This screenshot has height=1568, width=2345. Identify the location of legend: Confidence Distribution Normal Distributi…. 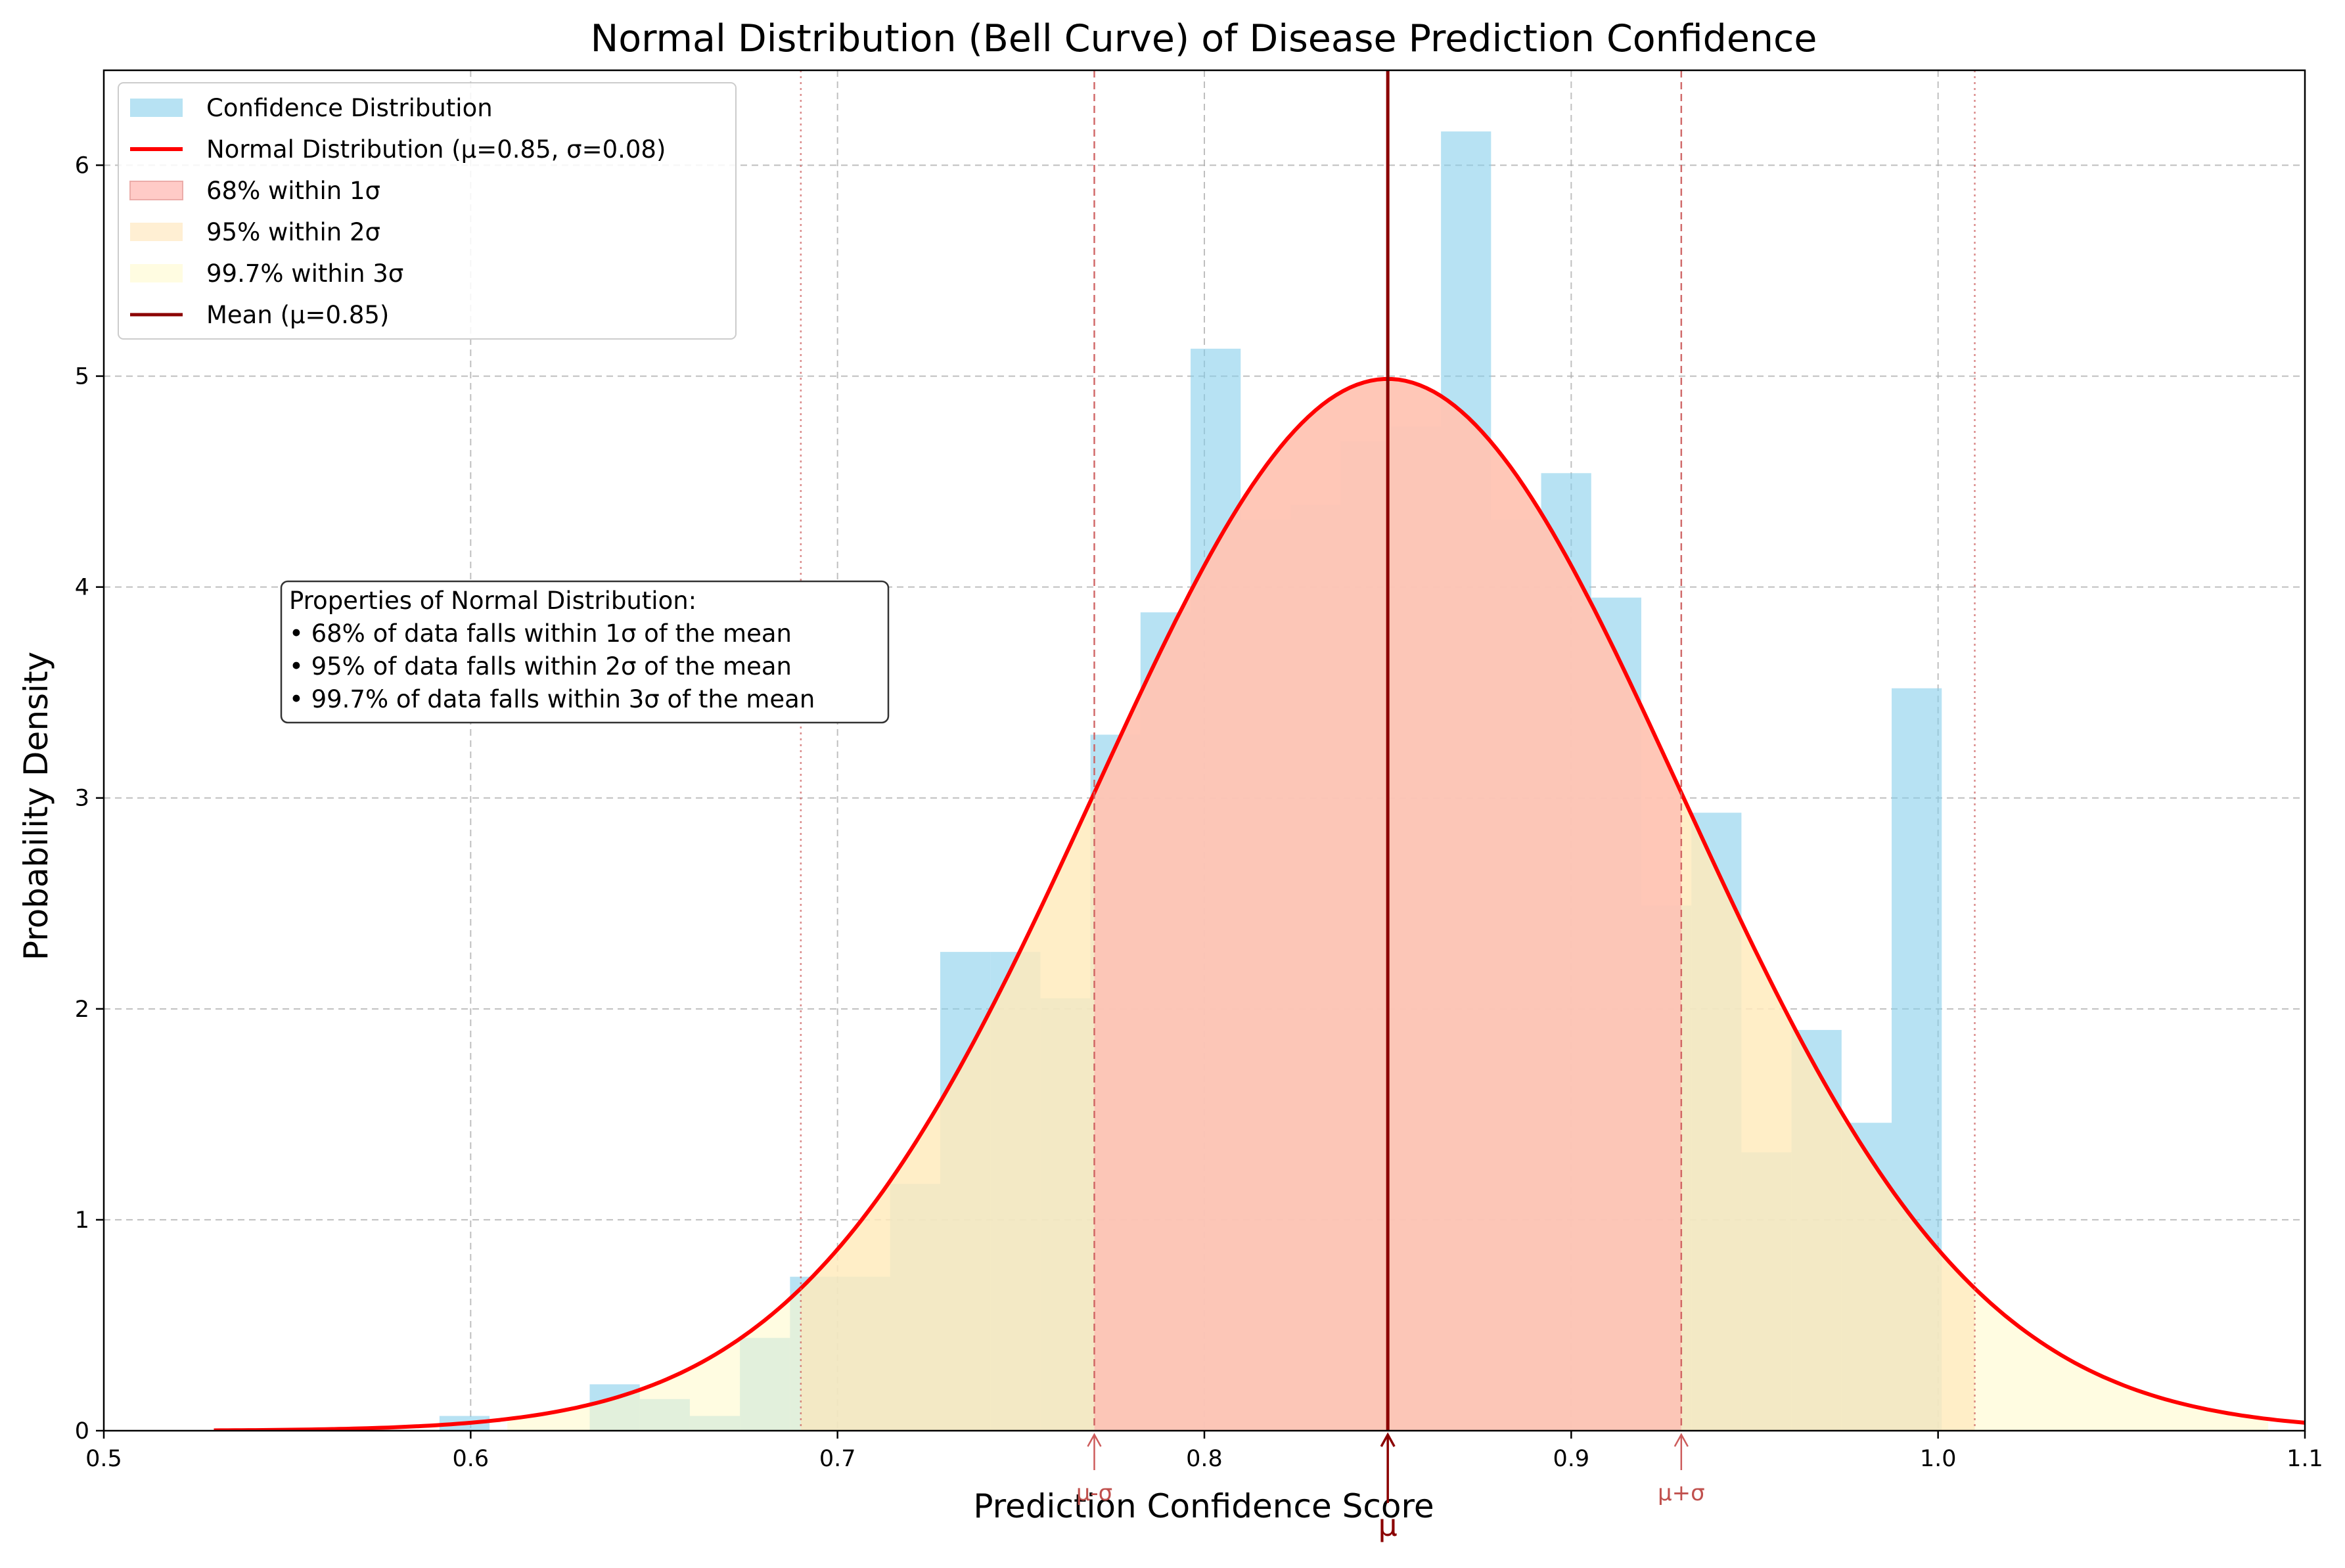
(427, 211).